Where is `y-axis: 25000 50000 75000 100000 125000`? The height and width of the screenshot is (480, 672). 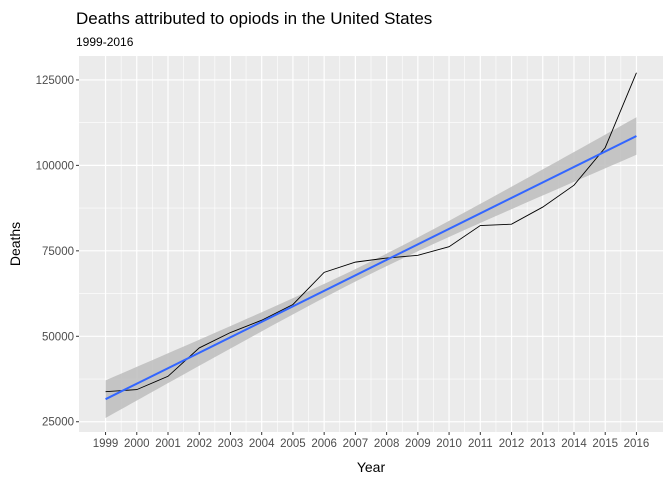 y-axis: 25000 50000 75000 100000 125000 is located at coordinates (57, 252).